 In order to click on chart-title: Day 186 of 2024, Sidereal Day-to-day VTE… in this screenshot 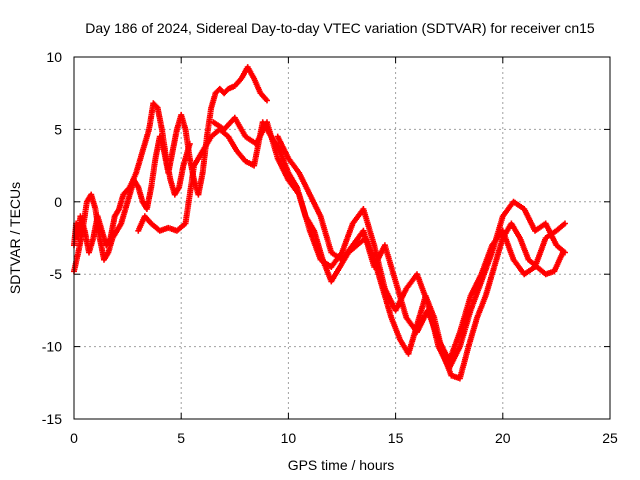, I will do `click(340, 28)`.